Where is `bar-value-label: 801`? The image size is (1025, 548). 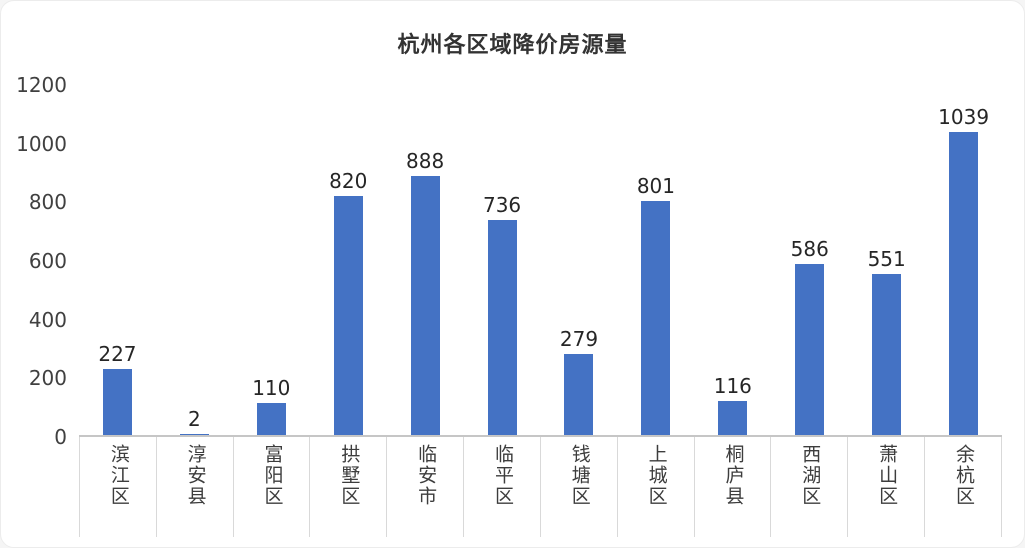
bar-value-label: 801 is located at coordinates (655, 186).